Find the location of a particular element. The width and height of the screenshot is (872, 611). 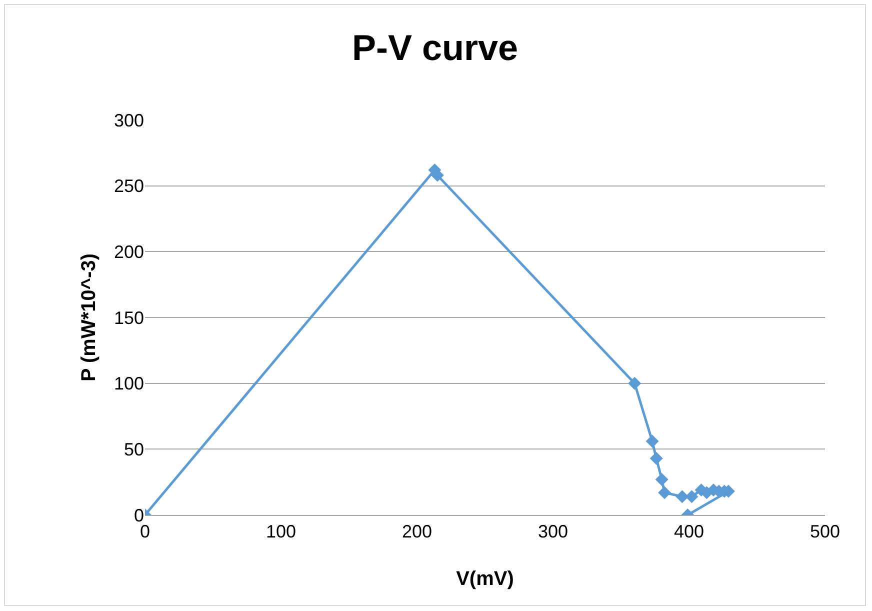

x-axis-title: V(mV) is located at coordinates (485, 579).